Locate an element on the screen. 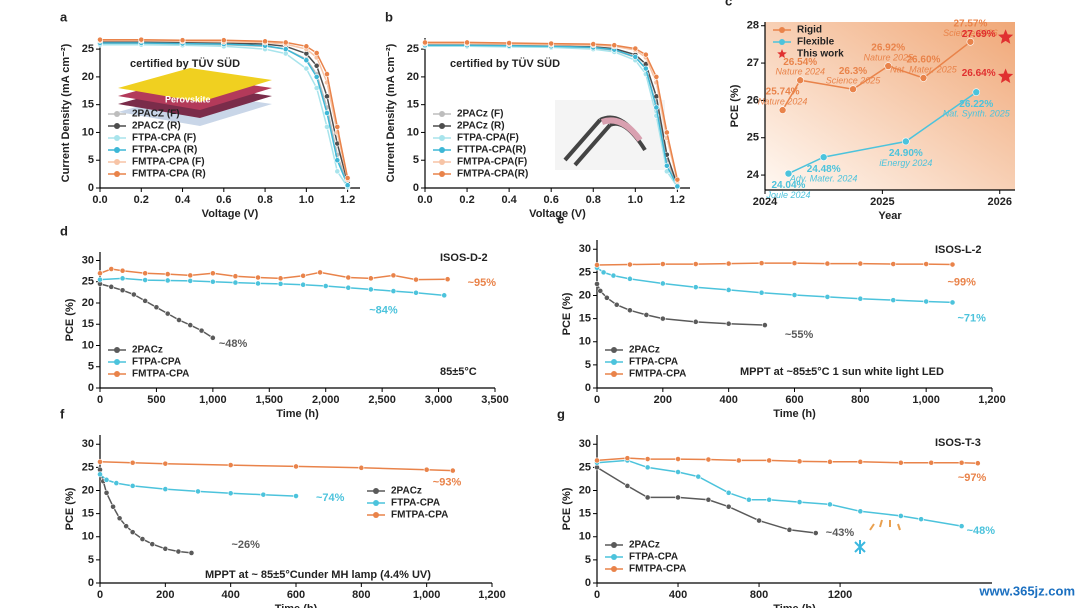 This screenshot has width=1080, height=608. source-label: iEnergy 2024 is located at coordinates (905, 163).